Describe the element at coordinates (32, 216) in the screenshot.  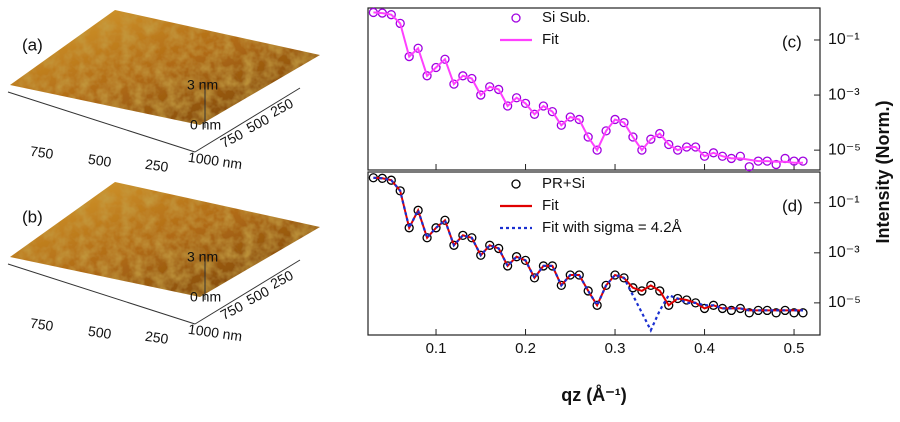
I see `panel-label: (b)` at that location.